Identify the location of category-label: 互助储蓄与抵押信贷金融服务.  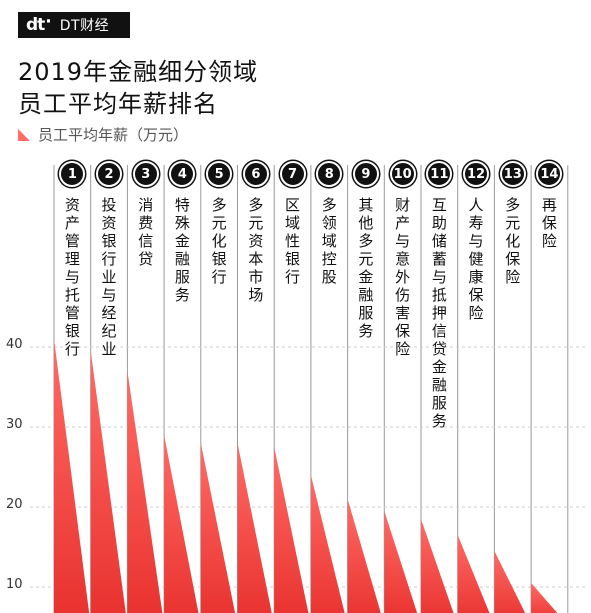
(439, 313).